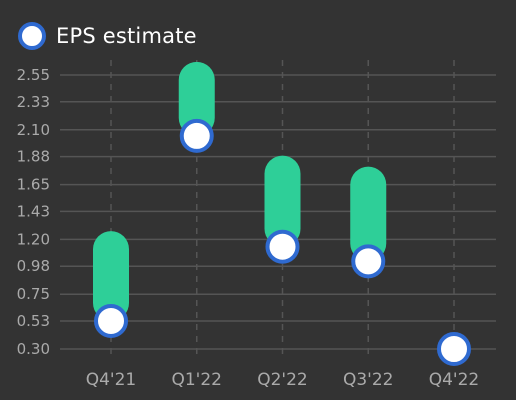  I want to click on y-tick-label: 1.65, so click(33, 185).